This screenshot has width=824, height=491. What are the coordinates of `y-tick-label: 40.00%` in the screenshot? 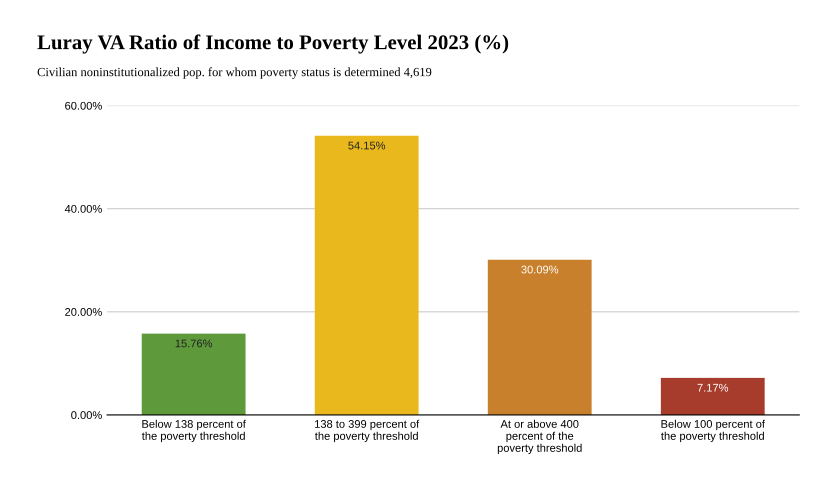 It's located at (83, 208).